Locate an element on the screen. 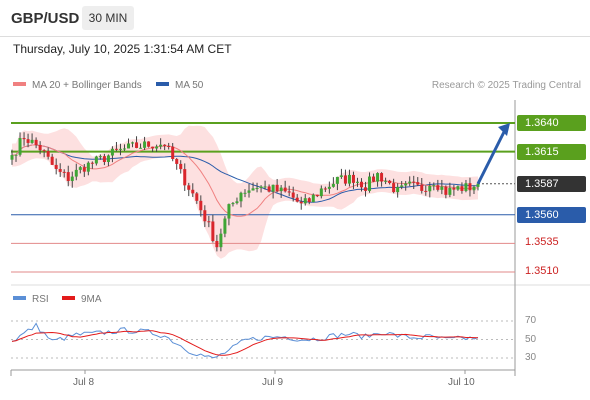  forecast-arrowhead is located at coordinates (504, 129).